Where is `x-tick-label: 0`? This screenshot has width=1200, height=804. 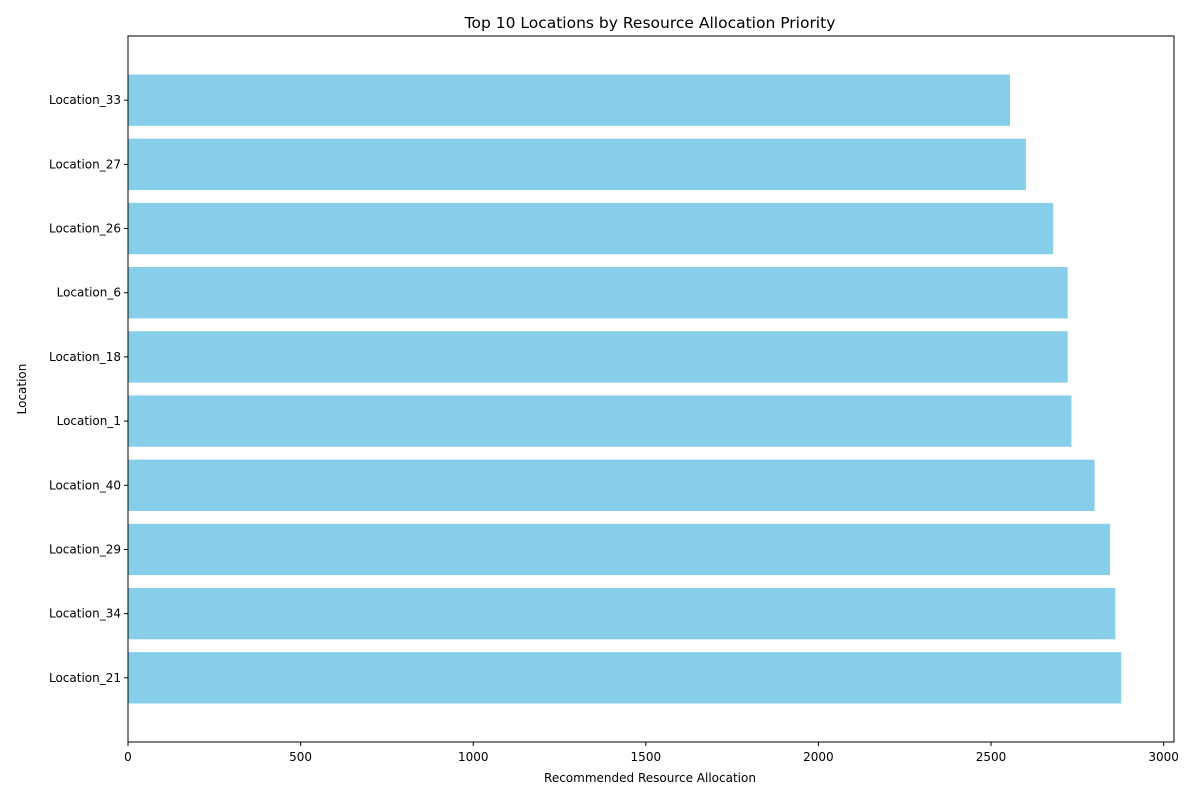
x-tick-label: 0 is located at coordinates (128, 757).